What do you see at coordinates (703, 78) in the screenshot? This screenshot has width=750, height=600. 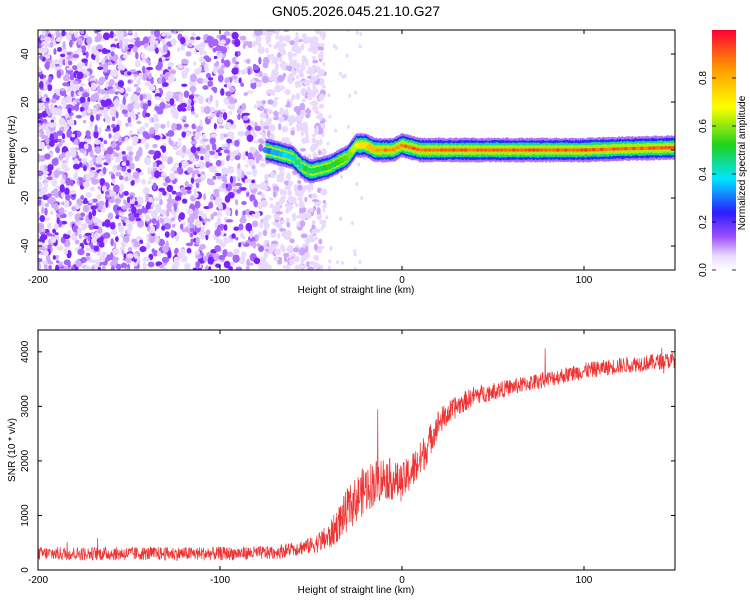 I see `colorbar-tick-label: 0.8` at bounding box center [703, 78].